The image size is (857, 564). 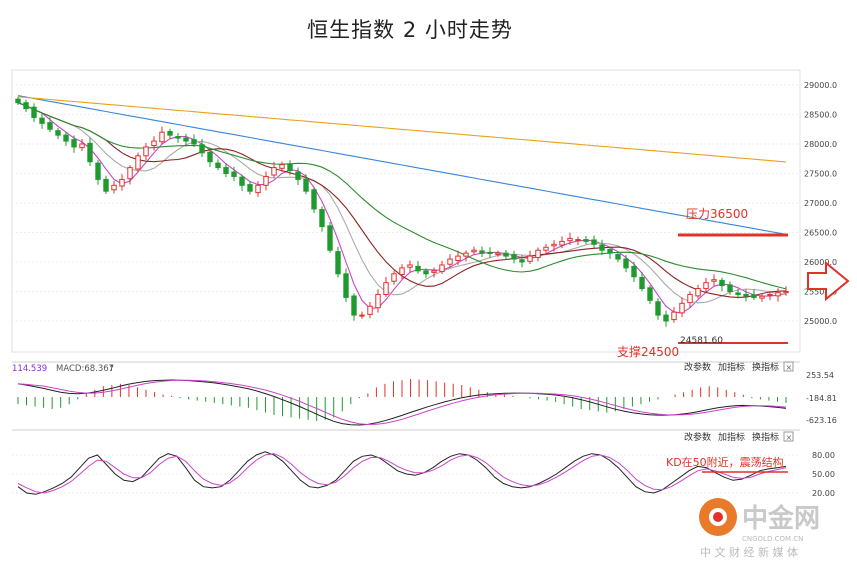 I want to click on main-y-tick: 28500.0, so click(x=820, y=115).